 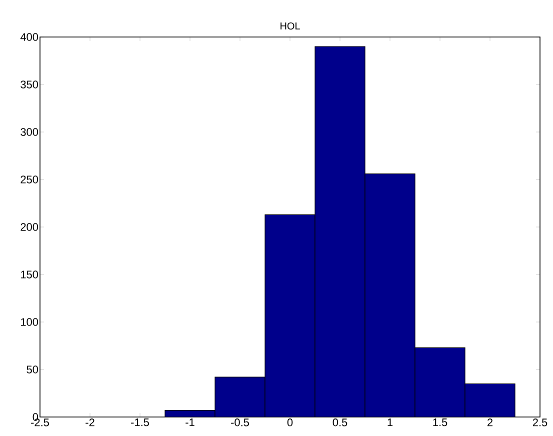 I want to click on x-tick-label: 2, so click(x=490, y=422).